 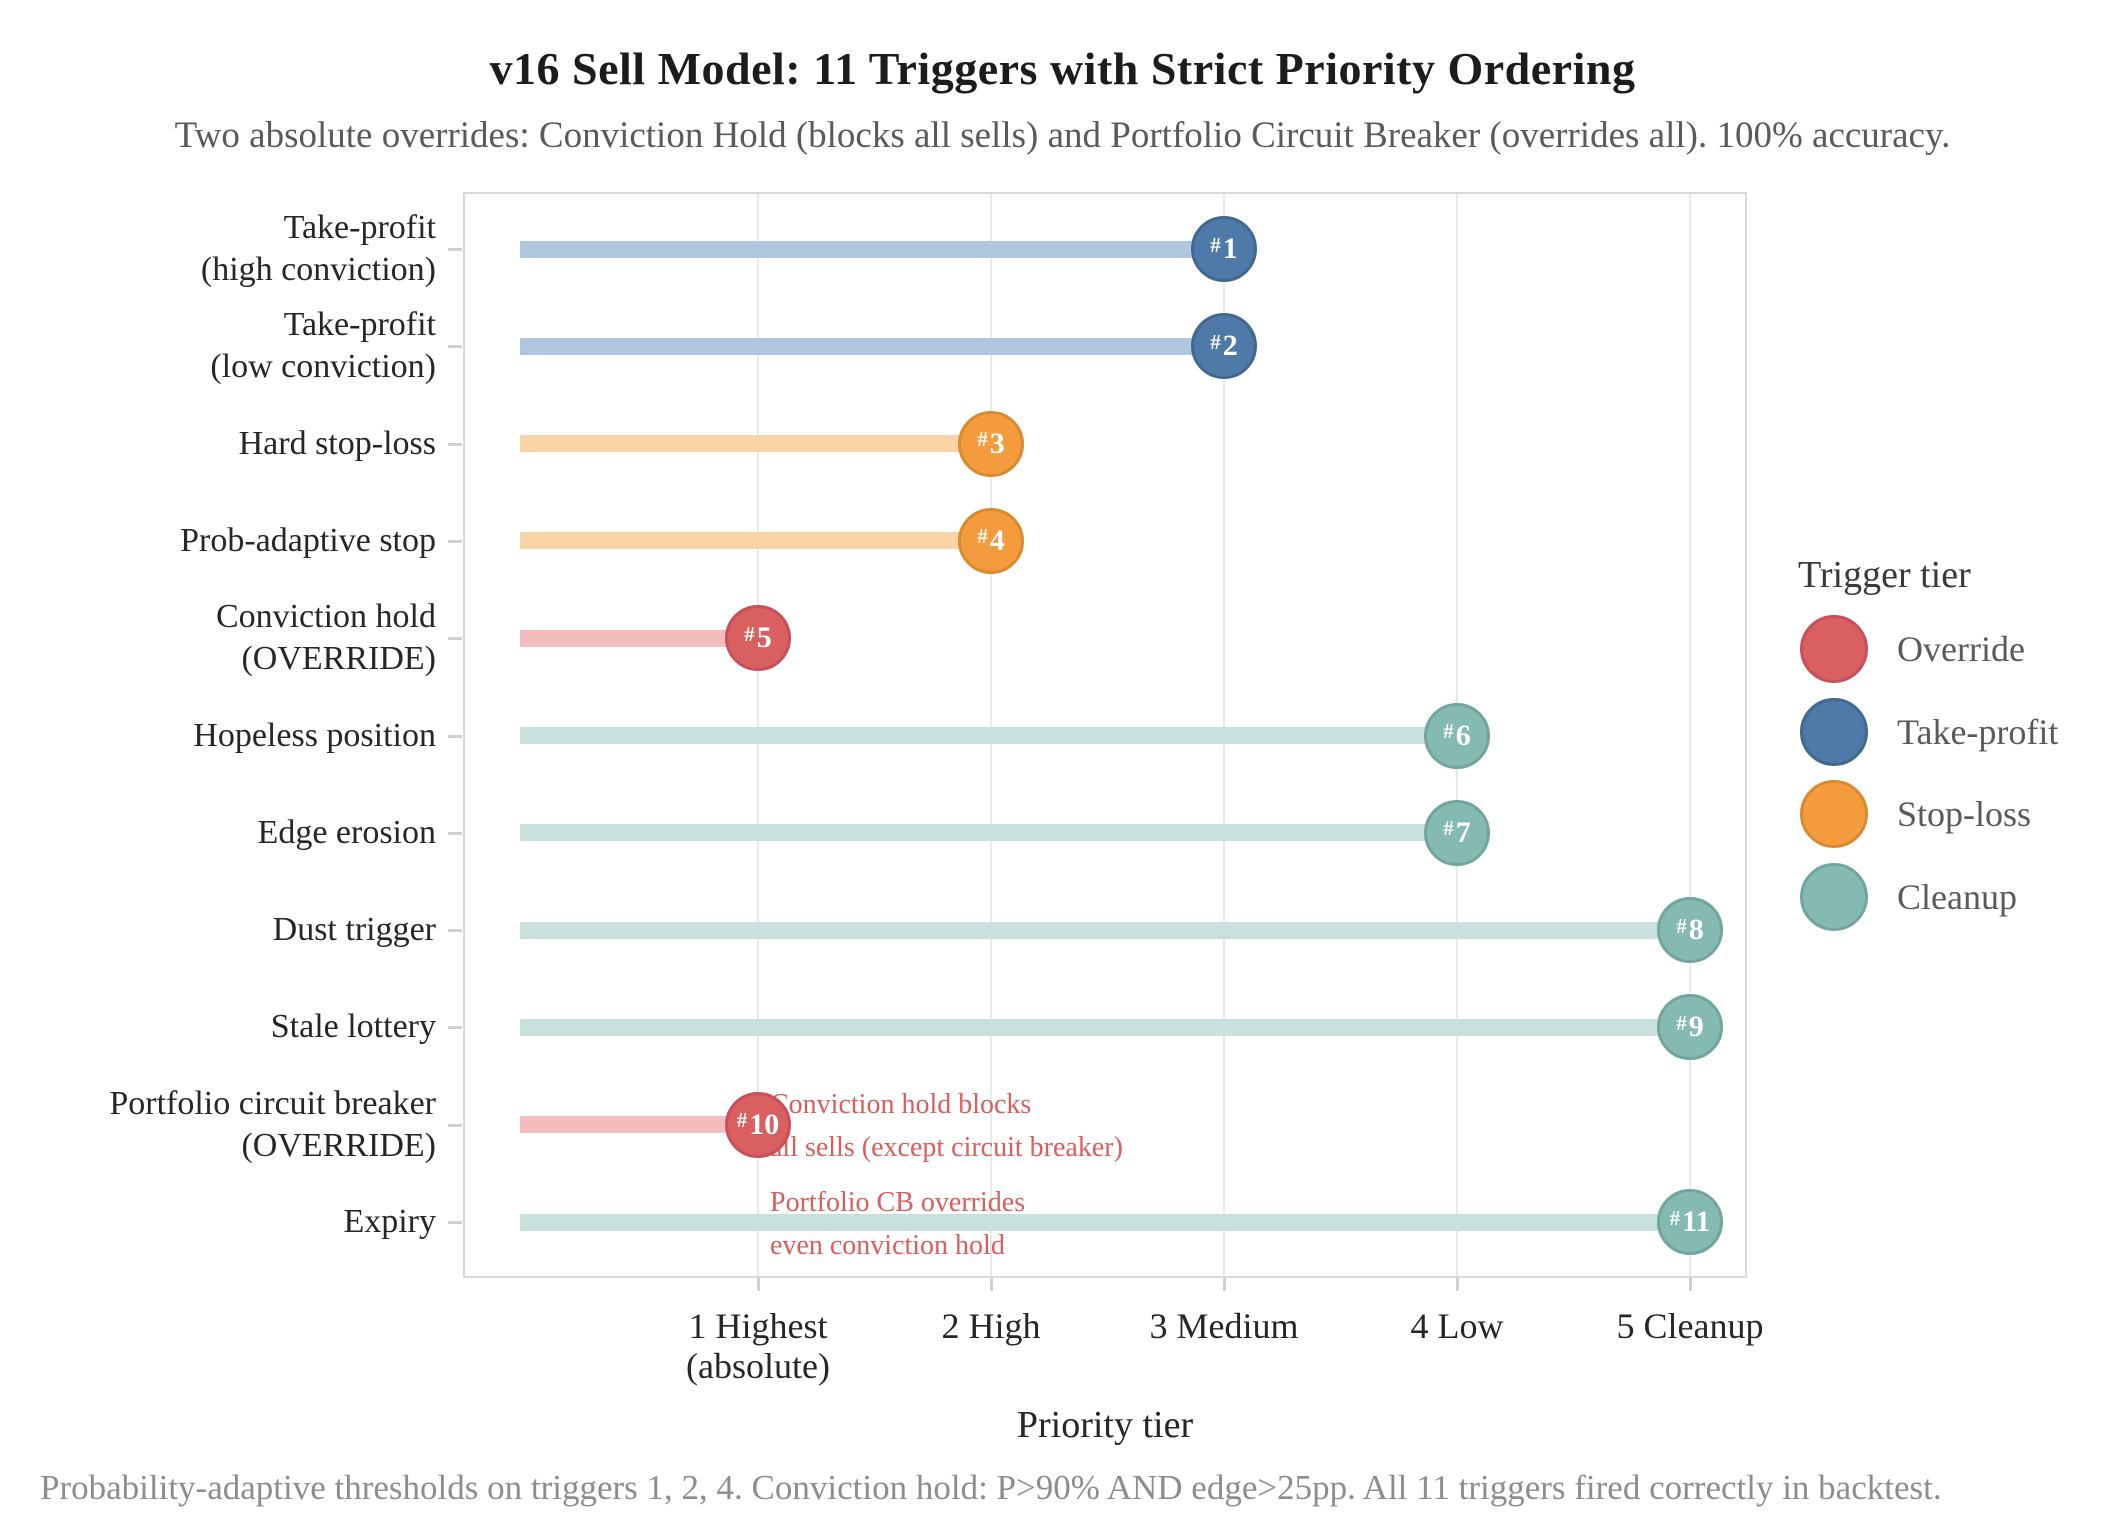 I want to click on annotation-line: all sells (except circuit breaker), so click(x=946, y=1148).